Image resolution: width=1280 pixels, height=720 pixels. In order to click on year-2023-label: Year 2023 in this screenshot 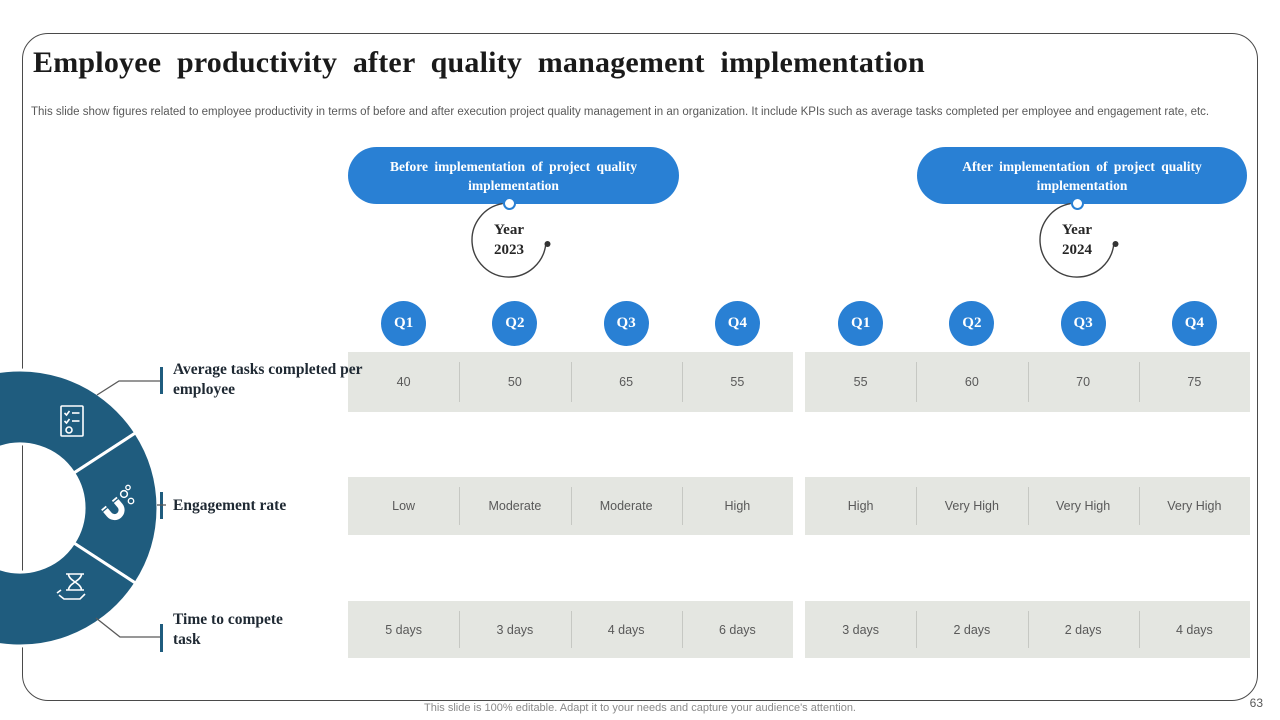, I will do `click(509, 240)`.